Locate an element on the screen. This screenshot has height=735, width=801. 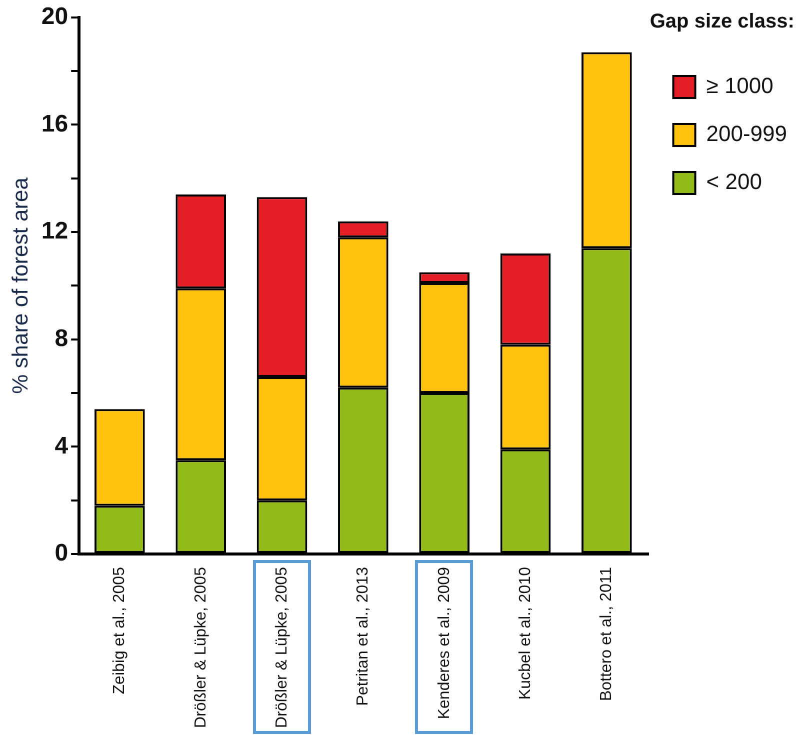
x-tick-label: Petritan et al., 2013 is located at coordinates (363, 636).